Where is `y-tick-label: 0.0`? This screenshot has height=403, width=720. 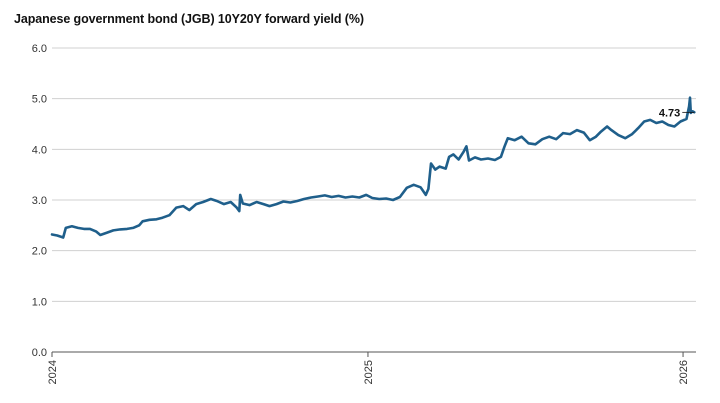 y-tick-label: 0.0 is located at coordinates (39, 353).